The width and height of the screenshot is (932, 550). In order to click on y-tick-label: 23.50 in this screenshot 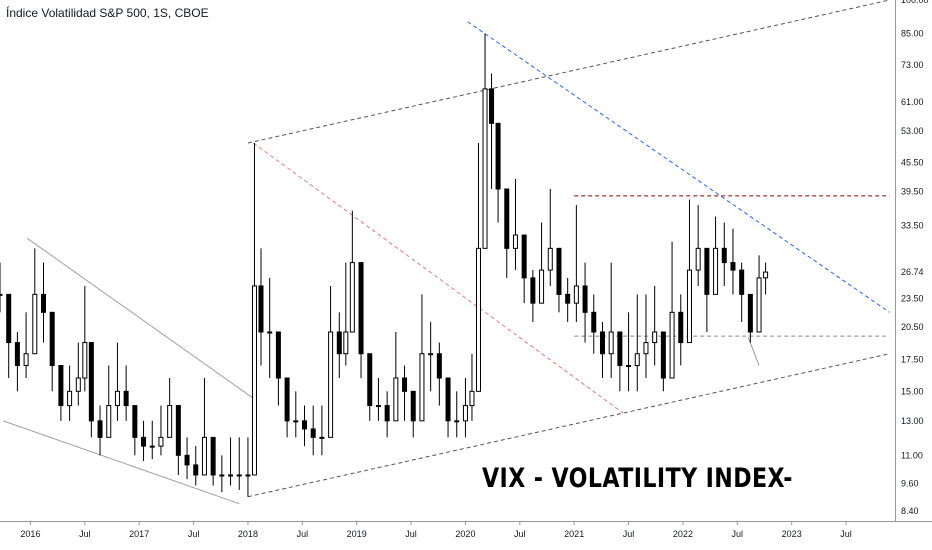, I will do `click(912, 299)`.